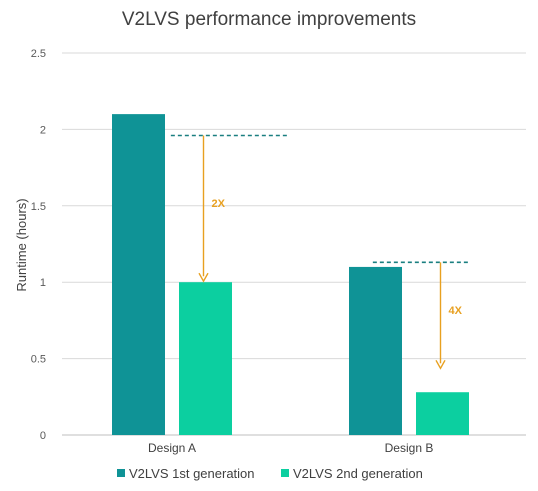 This screenshot has height=491, width=538. Describe the element at coordinates (43, 436) in the screenshot. I see `y-tick-label: 0` at that location.